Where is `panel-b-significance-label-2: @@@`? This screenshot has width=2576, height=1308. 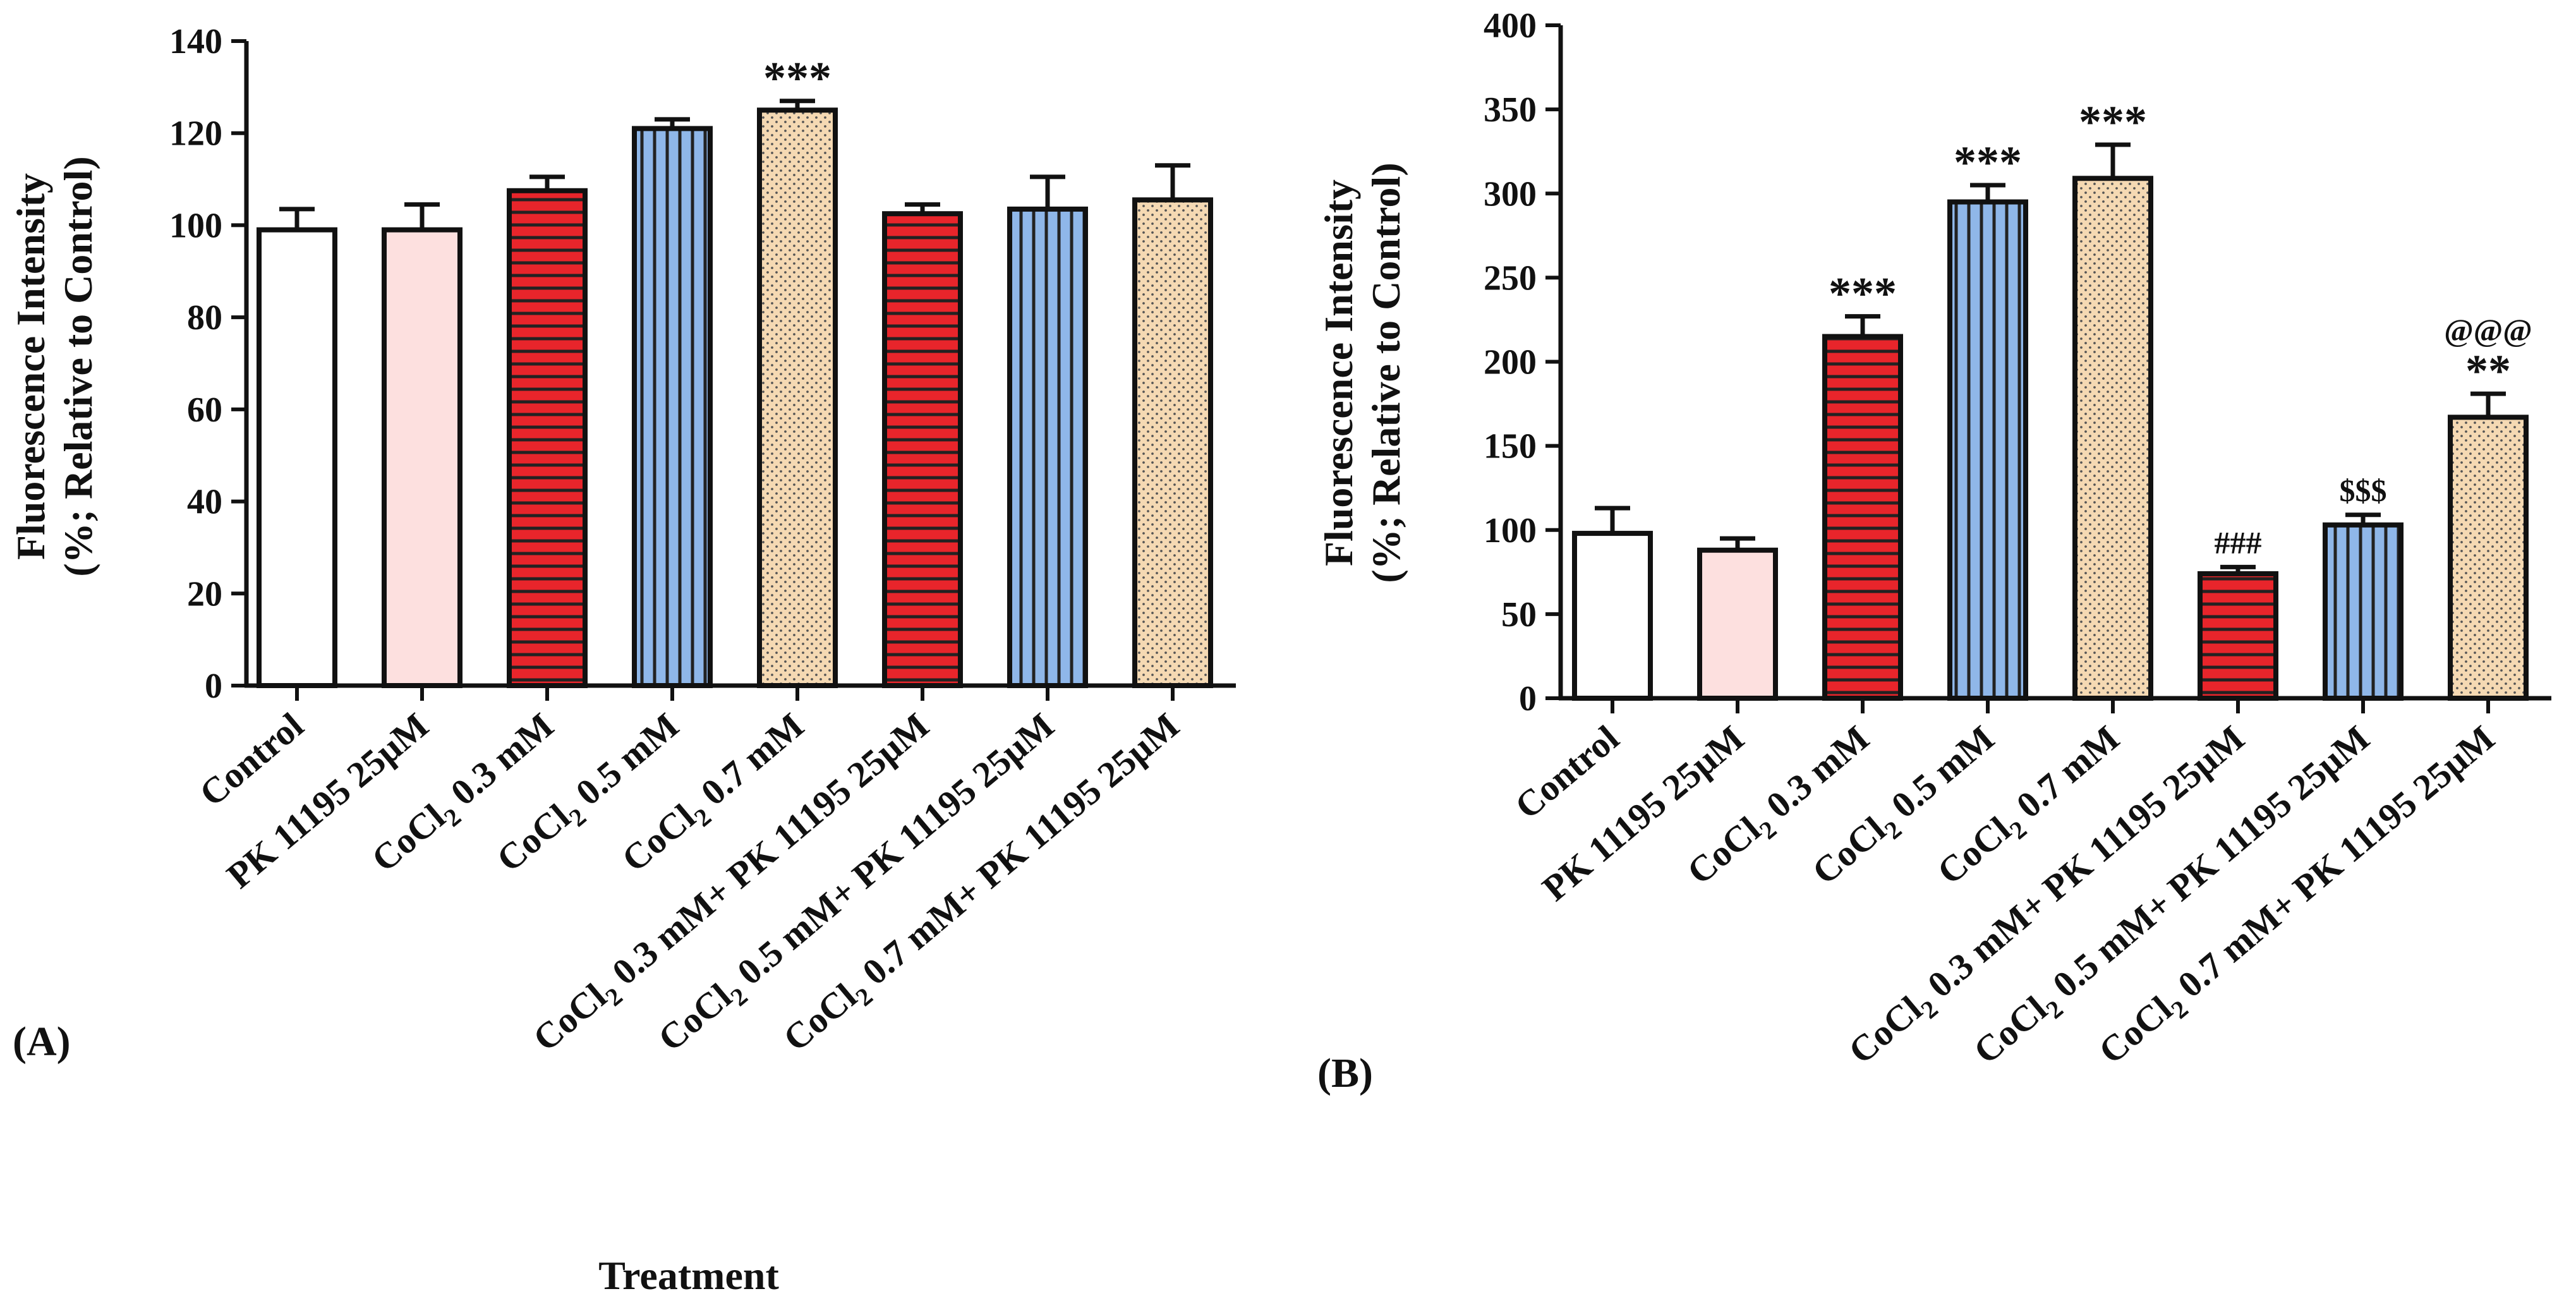 panel-b-significance-label-2: @@@ is located at coordinates (2488, 330).